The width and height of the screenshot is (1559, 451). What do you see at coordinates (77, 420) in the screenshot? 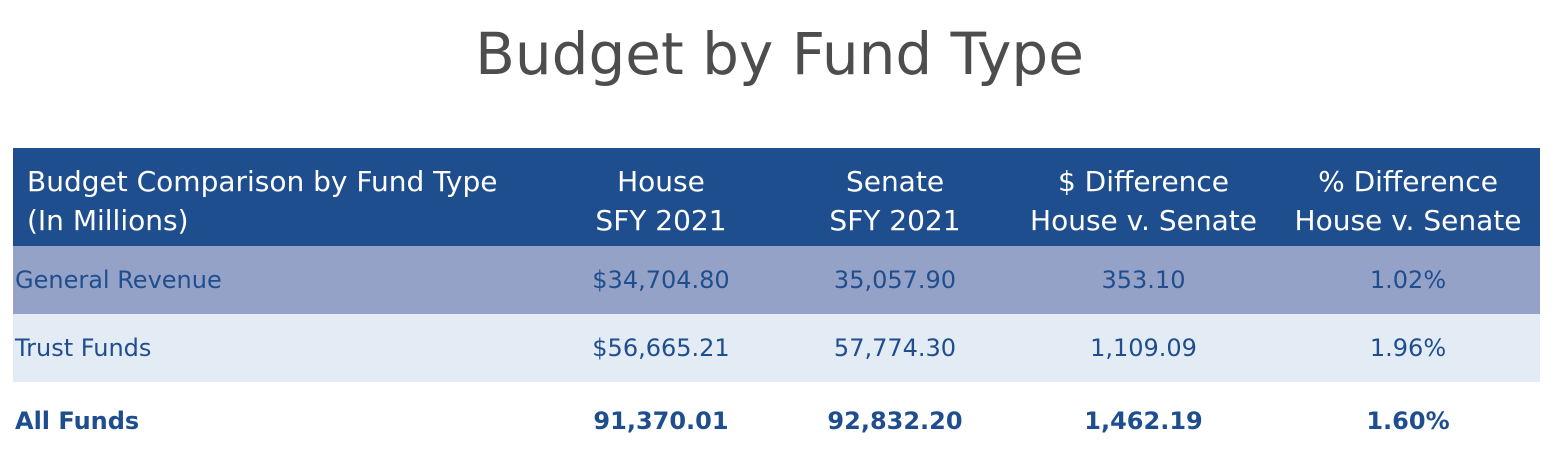
I see `total-label: All Funds` at bounding box center [77, 420].